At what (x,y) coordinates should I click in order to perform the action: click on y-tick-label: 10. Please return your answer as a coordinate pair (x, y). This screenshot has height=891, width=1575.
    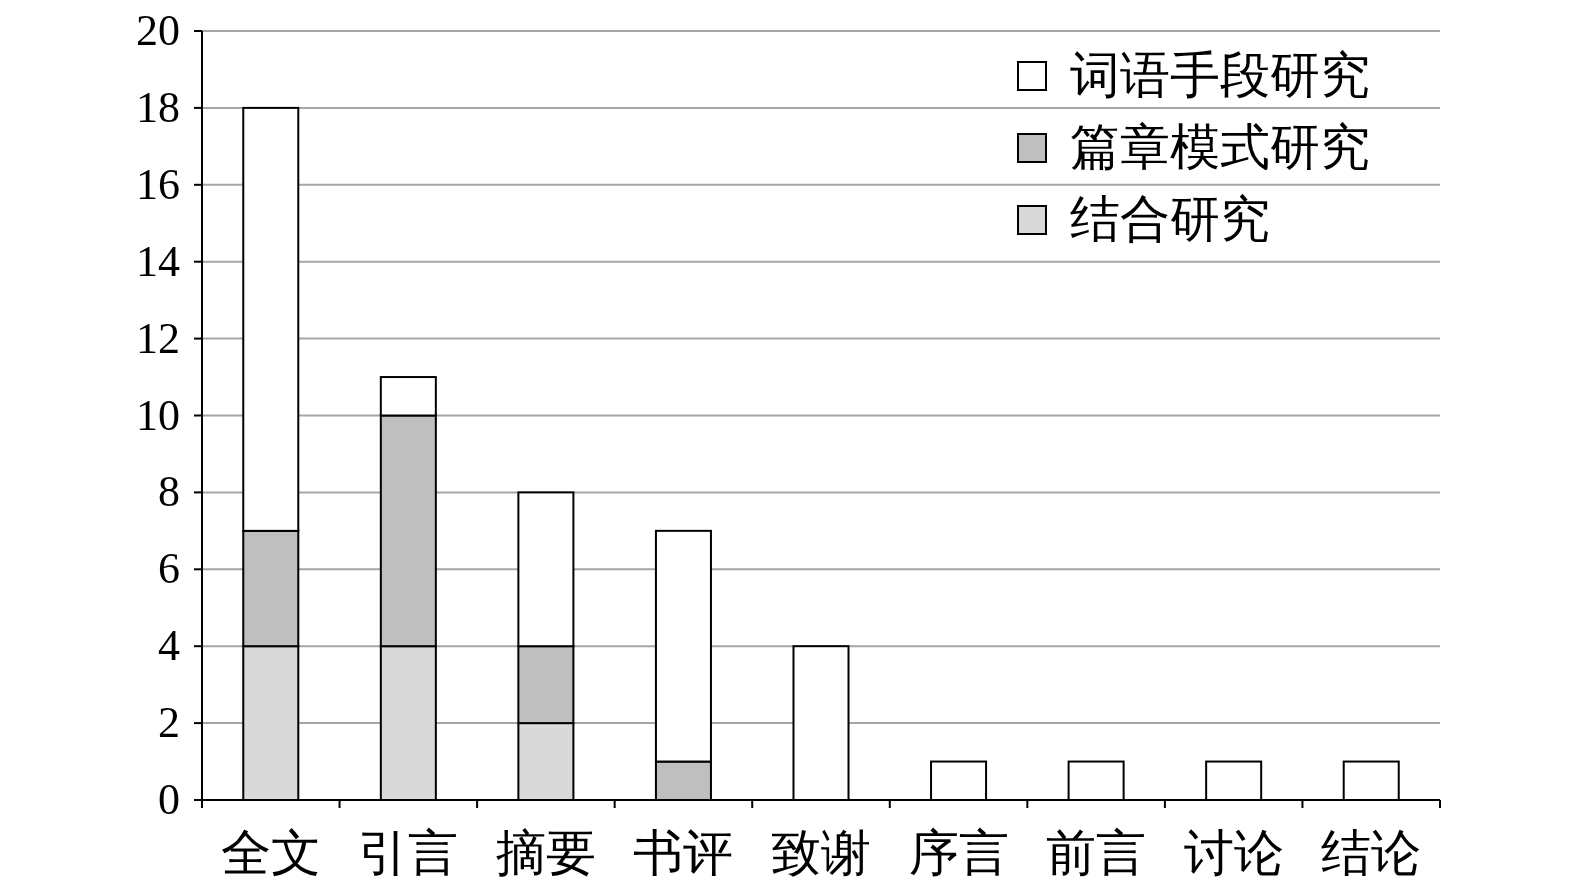
    Looking at the image, I should click on (158, 415).